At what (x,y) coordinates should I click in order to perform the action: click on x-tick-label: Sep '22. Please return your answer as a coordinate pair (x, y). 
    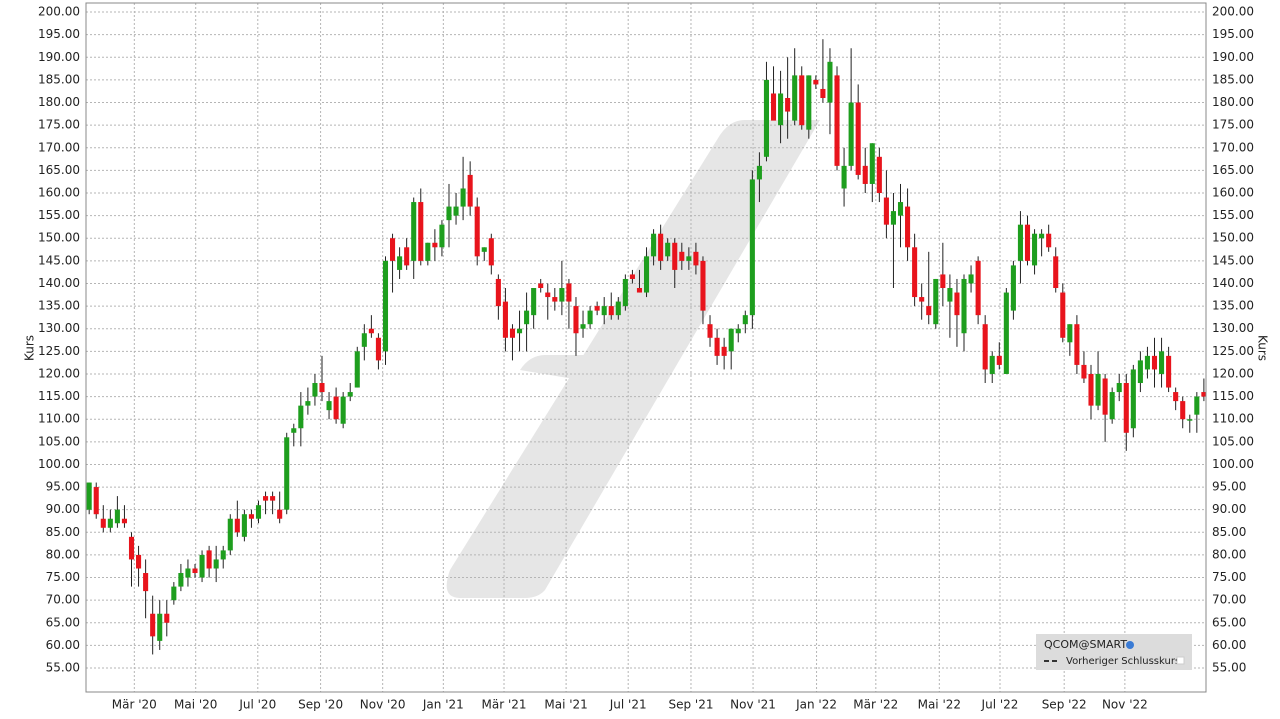
    Looking at the image, I should click on (1064, 705).